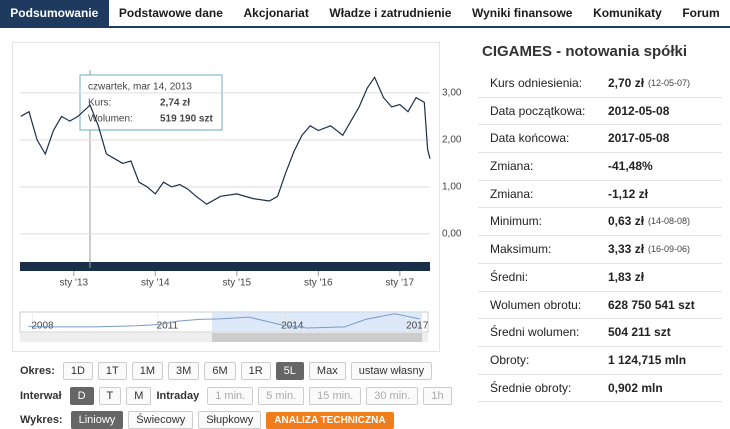 Image resolution: width=730 pixels, height=429 pixels. Describe the element at coordinates (42, 326) in the screenshot. I see `navigator-tick-label: 2008` at that location.